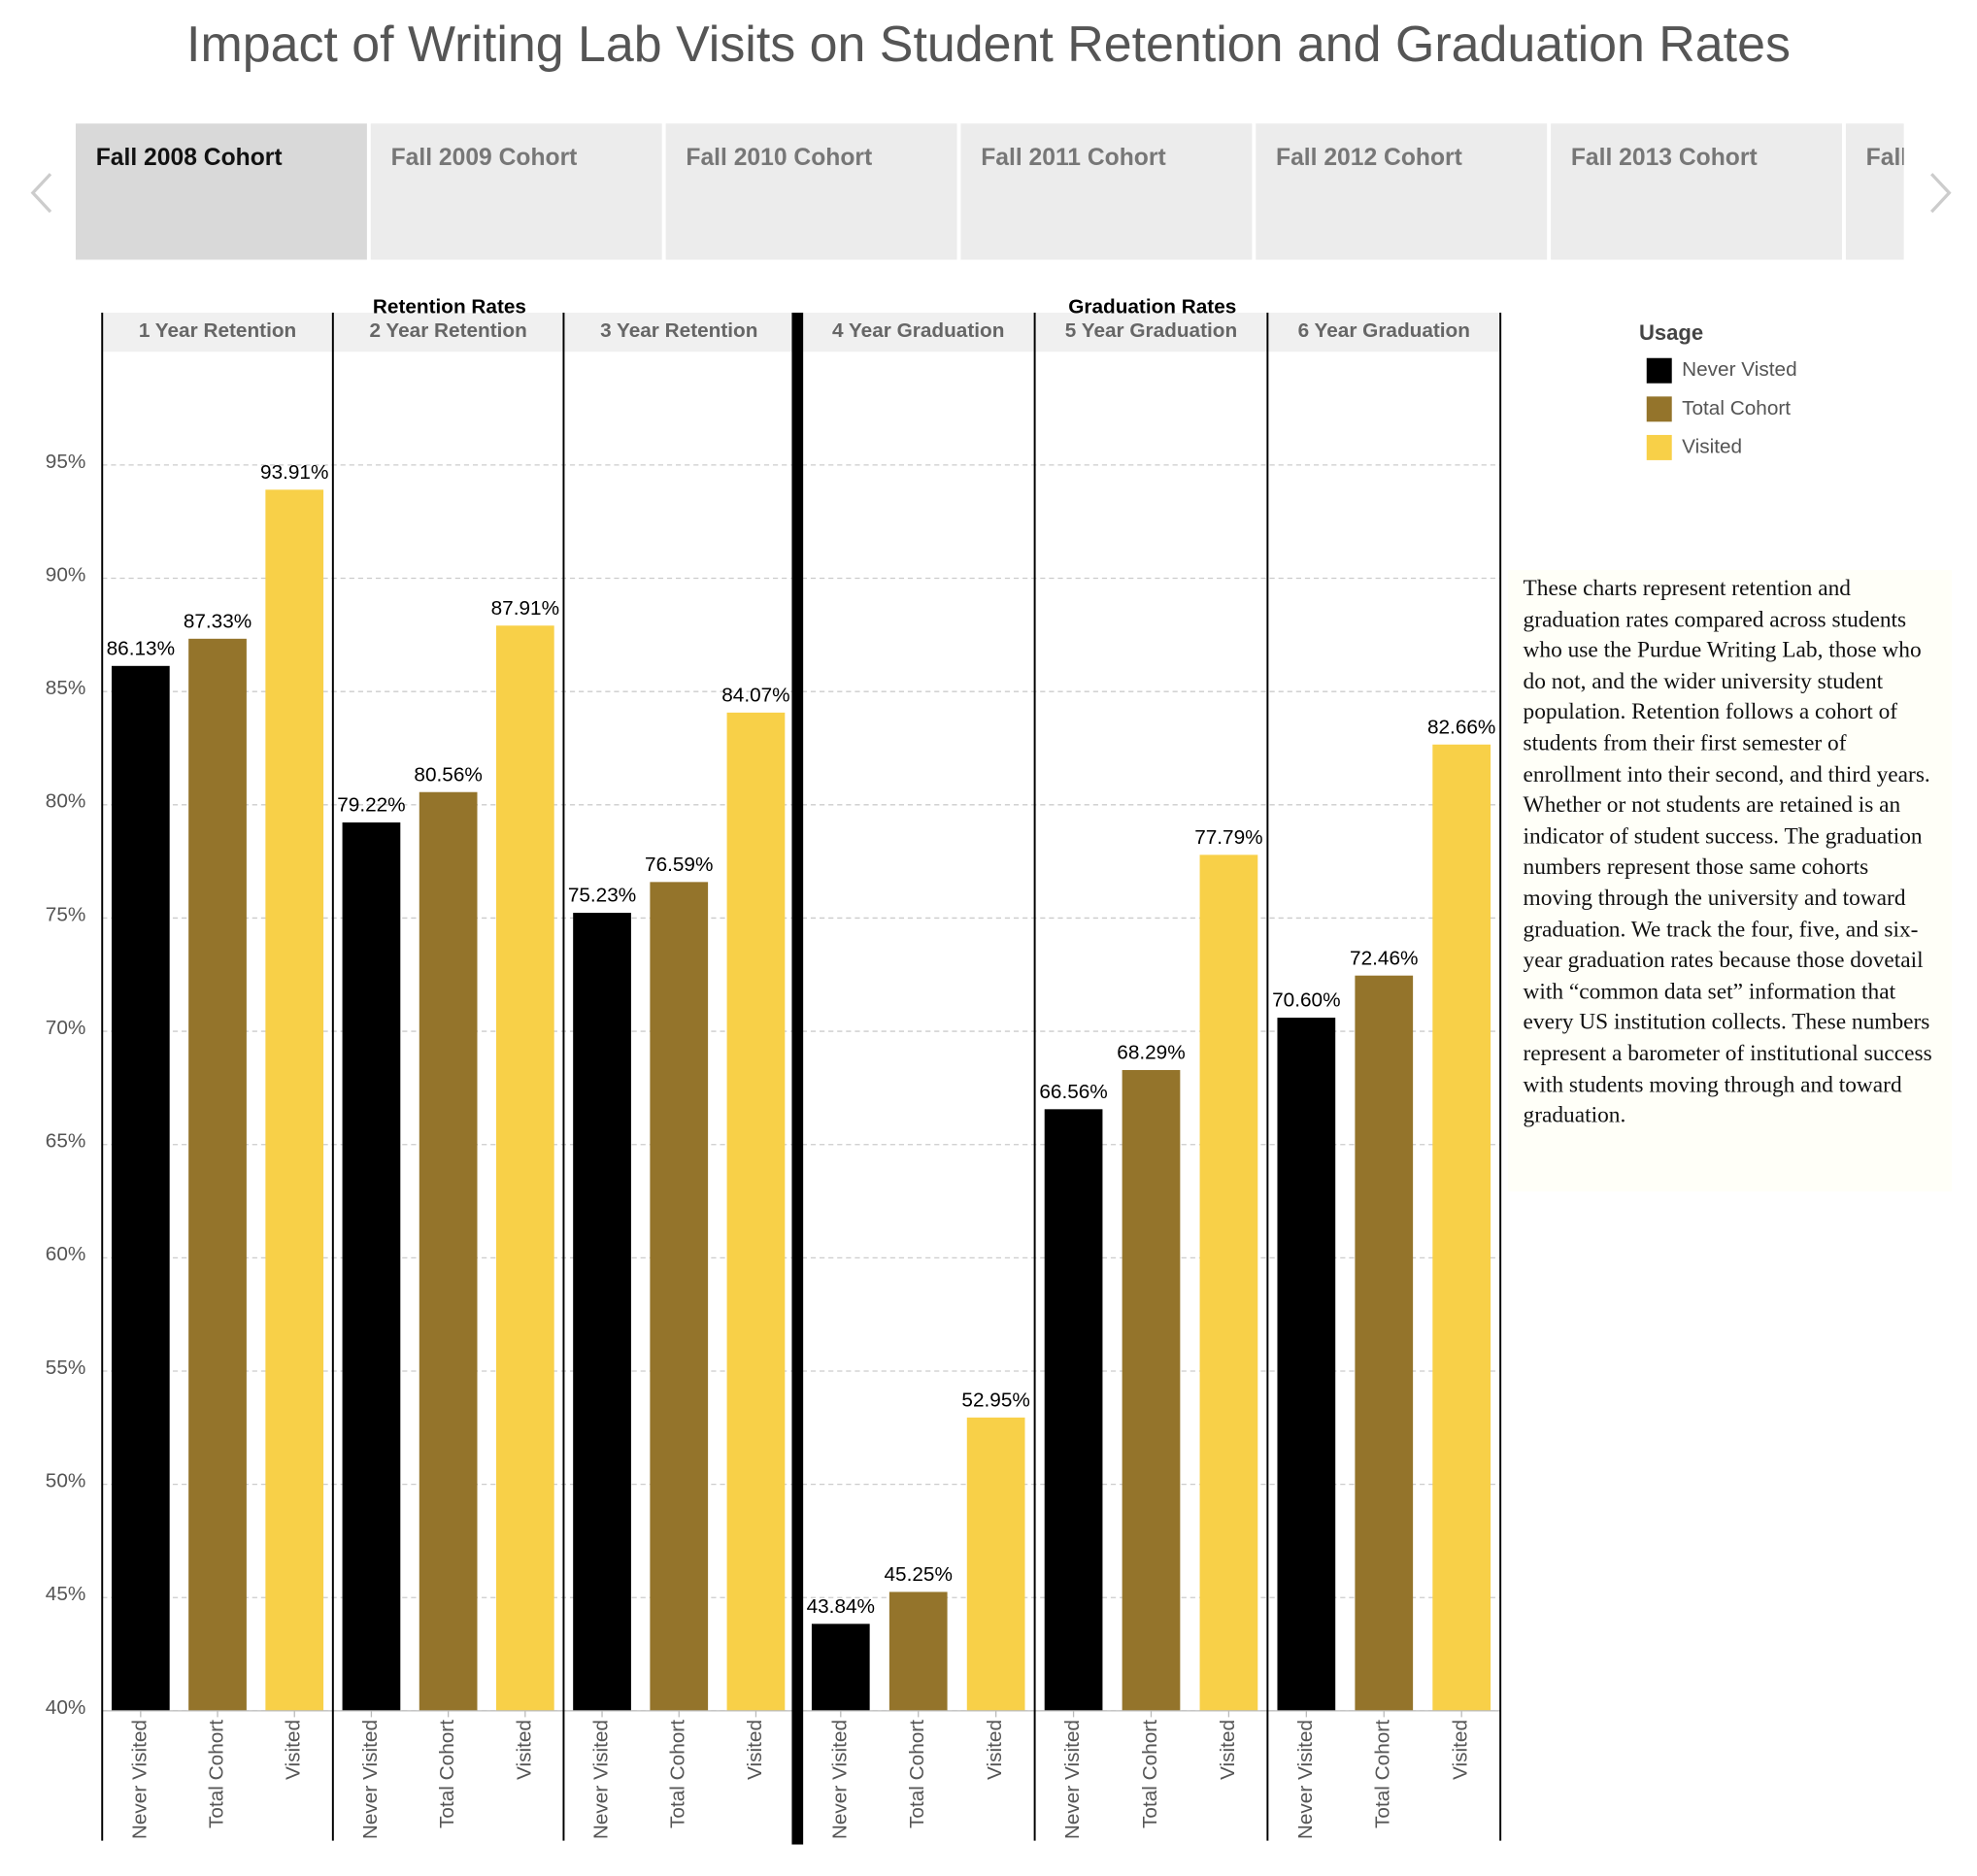  I want to click on panel-title: 4 Year Graduation, so click(918, 331).